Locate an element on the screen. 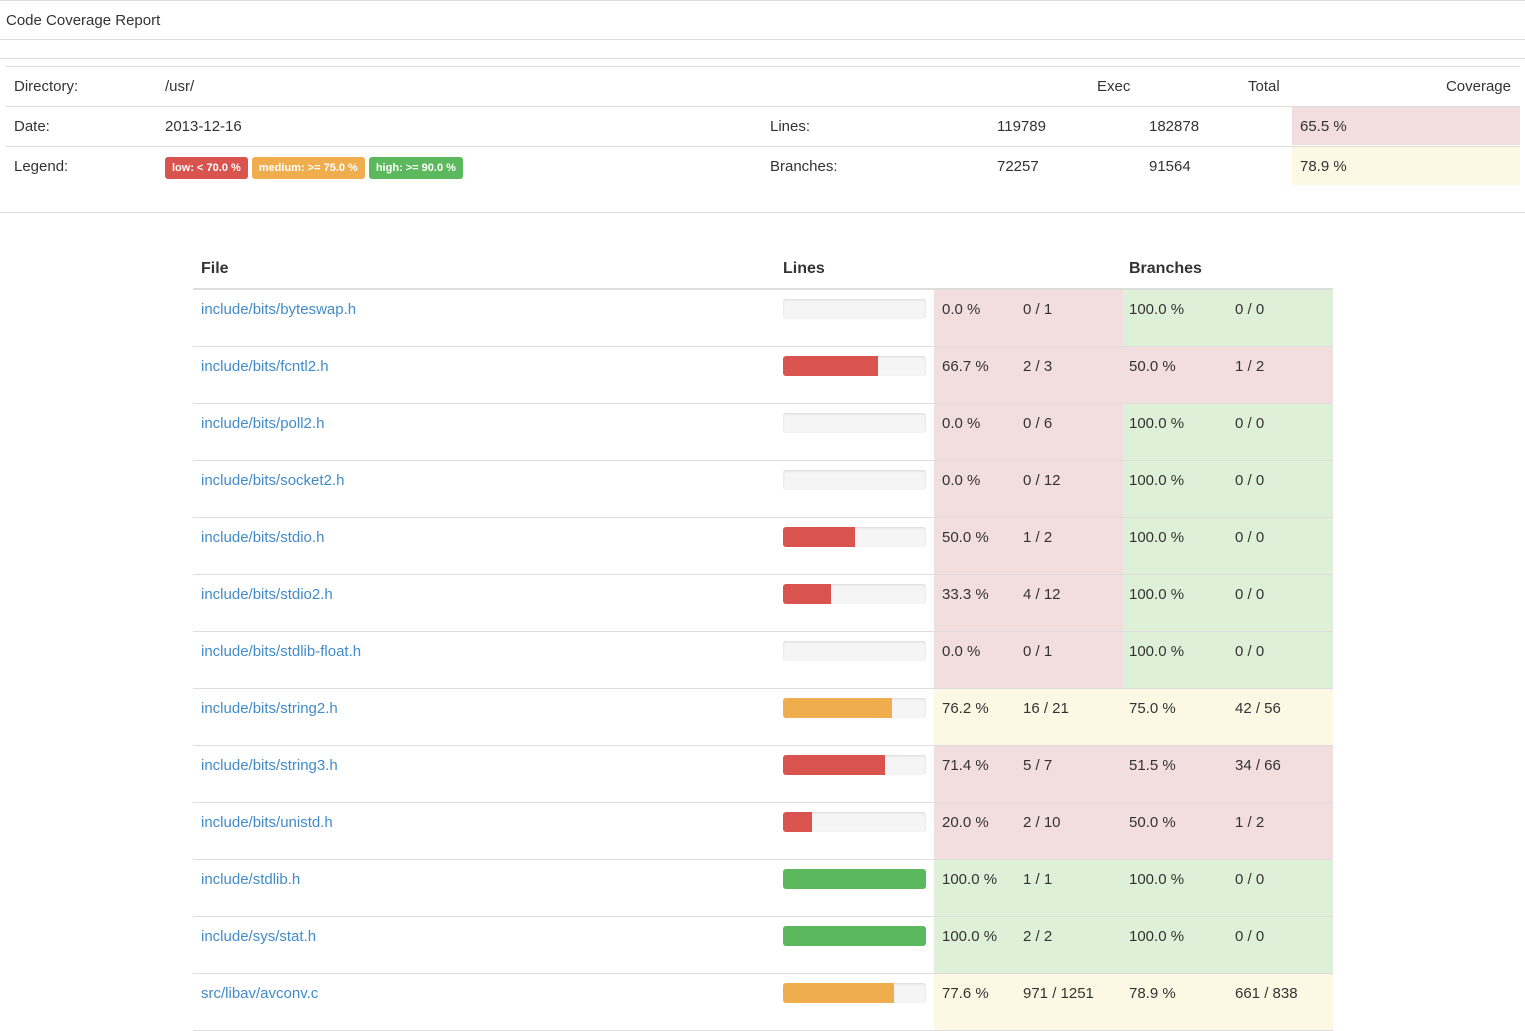 The width and height of the screenshot is (1525, 1031). legend-label: Legend: is located at coordinates (41, 166).